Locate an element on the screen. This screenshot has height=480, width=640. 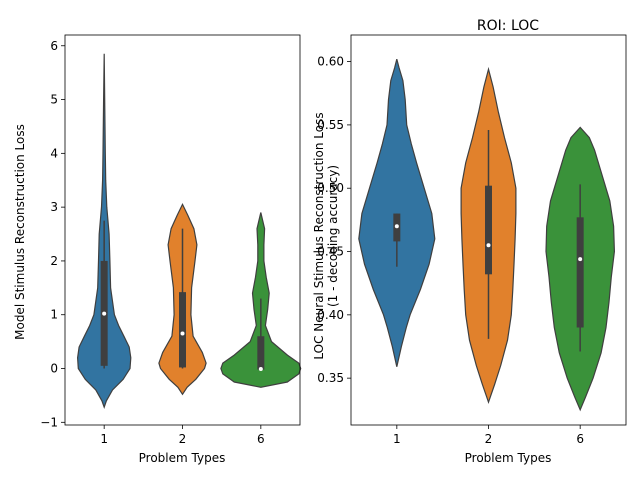
left-x-axis-label: Problem Types is located at coordinates (182, 458).